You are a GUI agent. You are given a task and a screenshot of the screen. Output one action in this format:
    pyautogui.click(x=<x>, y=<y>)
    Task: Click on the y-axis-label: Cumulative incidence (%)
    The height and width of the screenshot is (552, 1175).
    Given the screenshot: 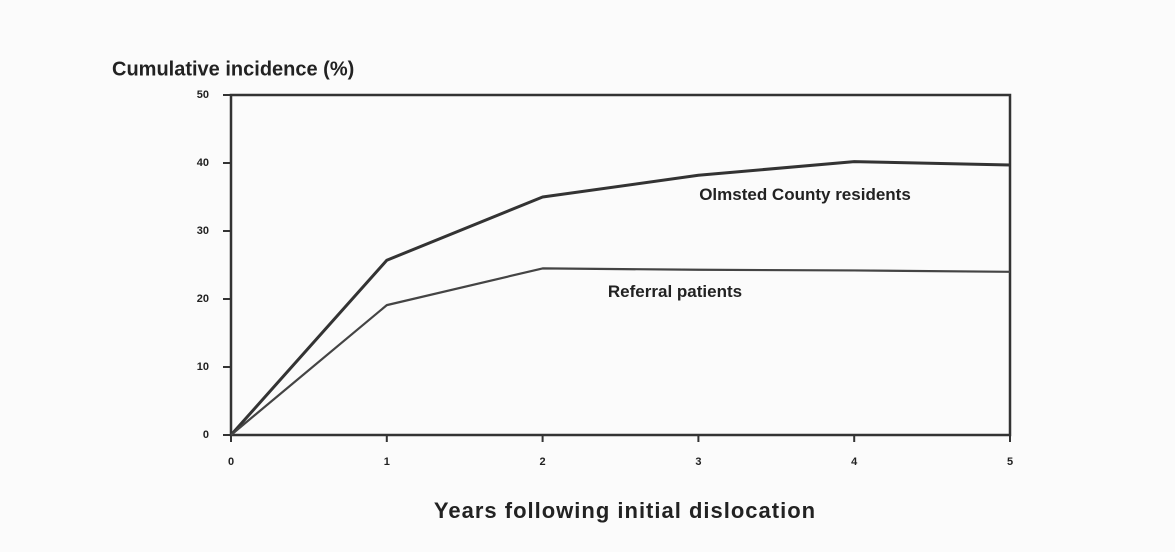 What is the action you would take?
    pyautogui.click(x=233, y=69)
    